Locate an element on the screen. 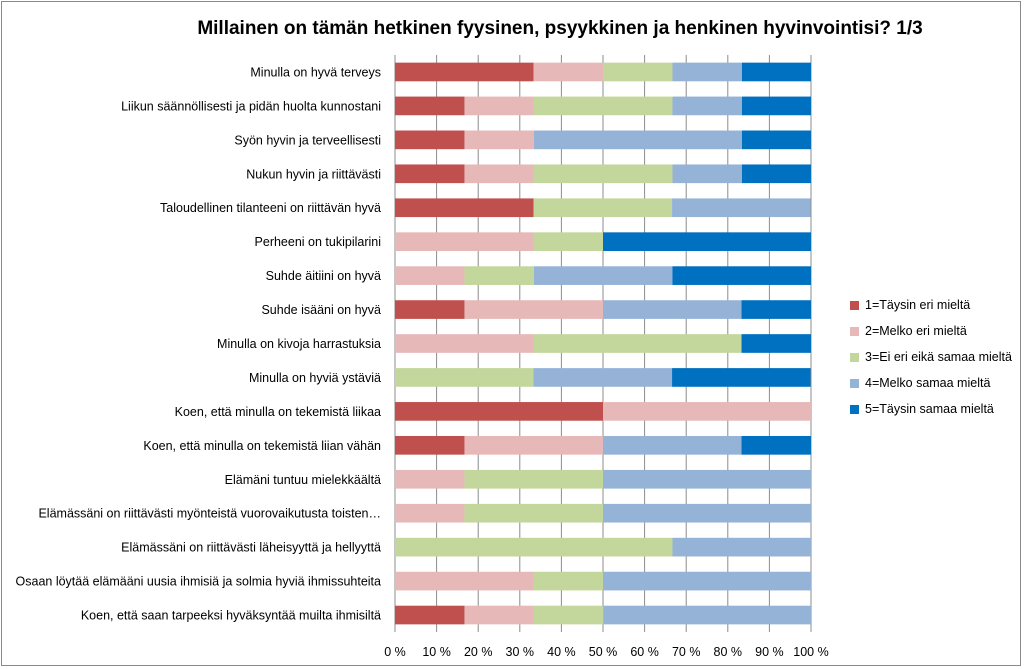 The image size is (1024, 669). legend-label: 5=Täysin samaa mieltä is located at coordinates (929, 409).